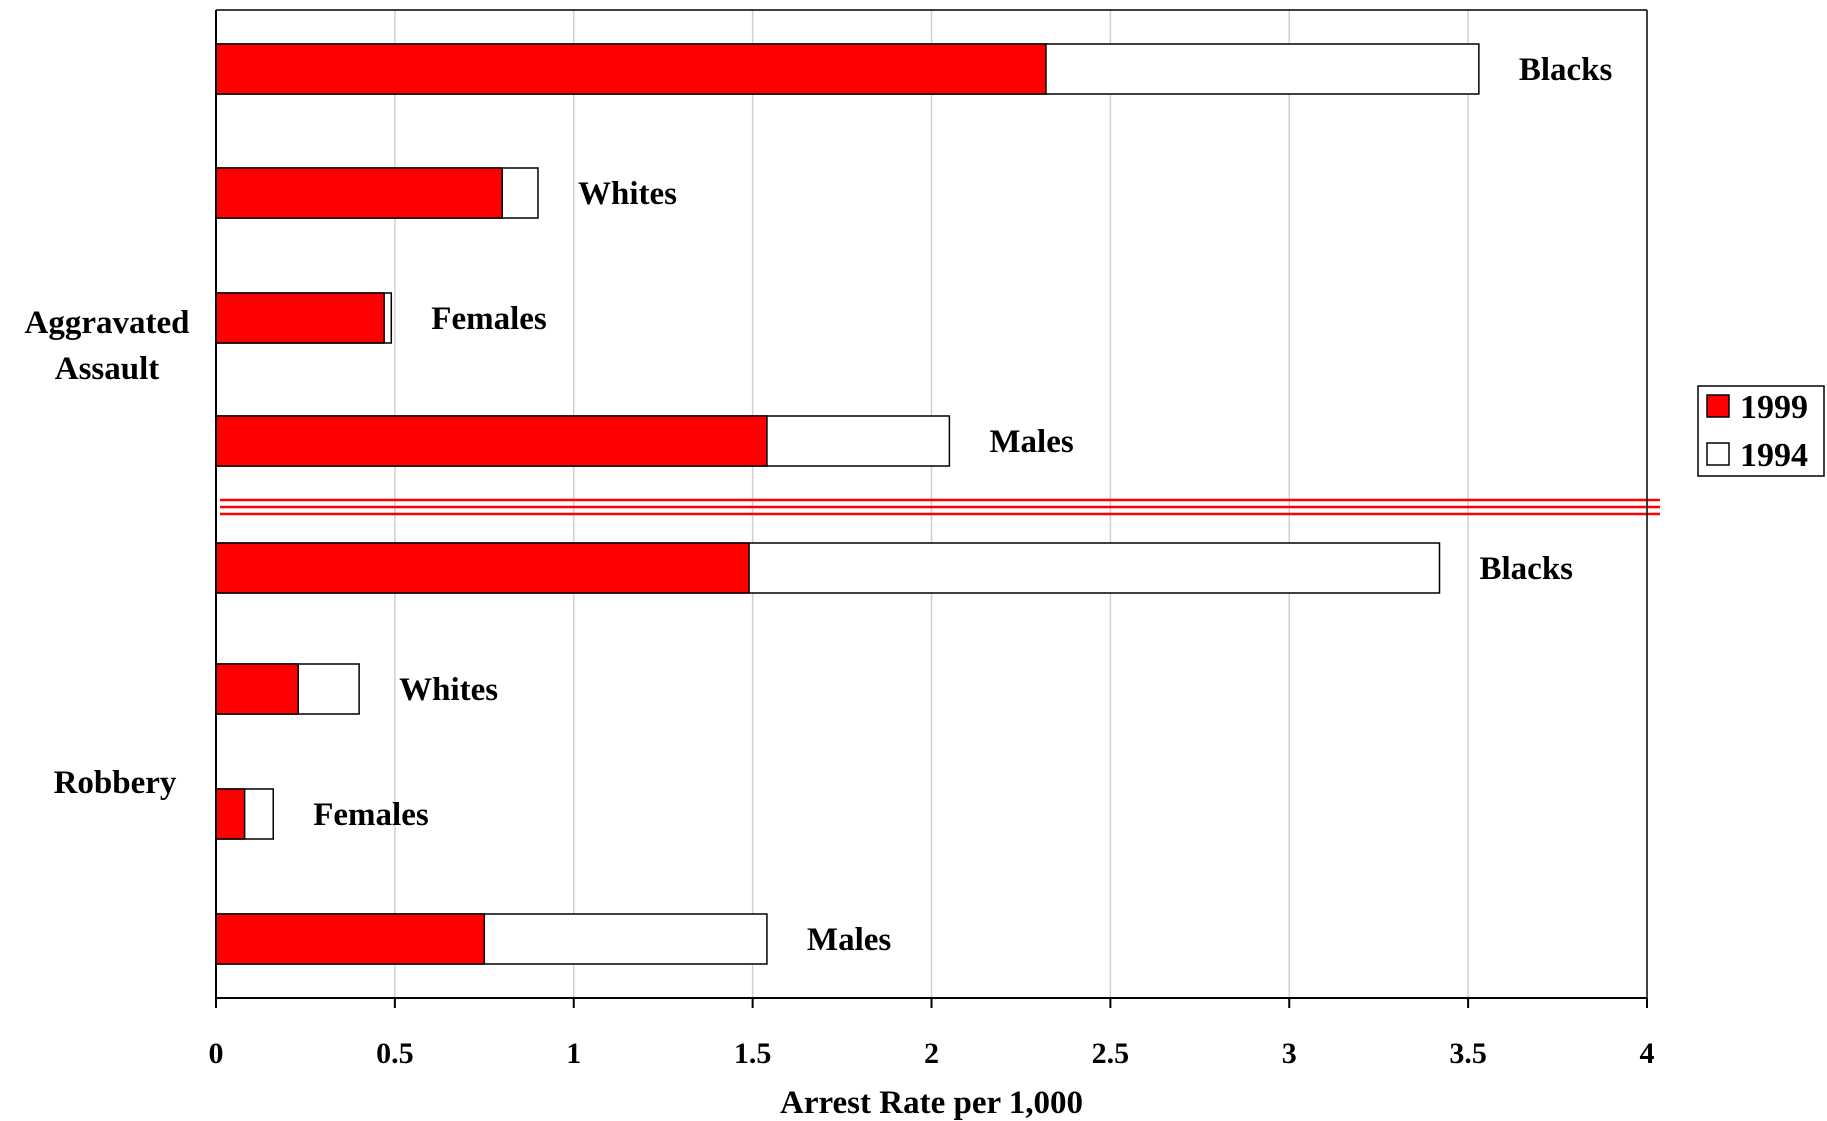  I want to click on x-tick-label: 1.5, so click(753, 1053).